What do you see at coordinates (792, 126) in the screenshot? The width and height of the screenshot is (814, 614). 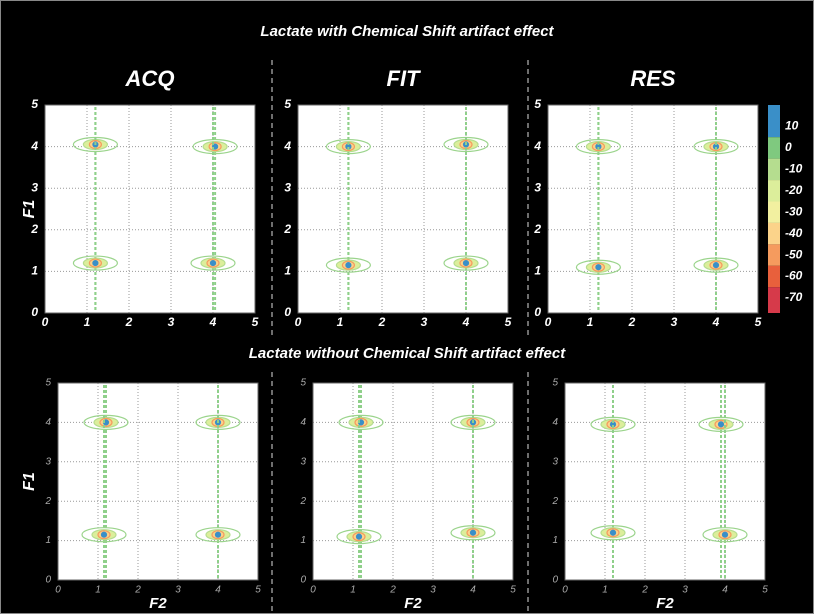 I see `colorbar-label: 10` at bounding box center [792, 126].